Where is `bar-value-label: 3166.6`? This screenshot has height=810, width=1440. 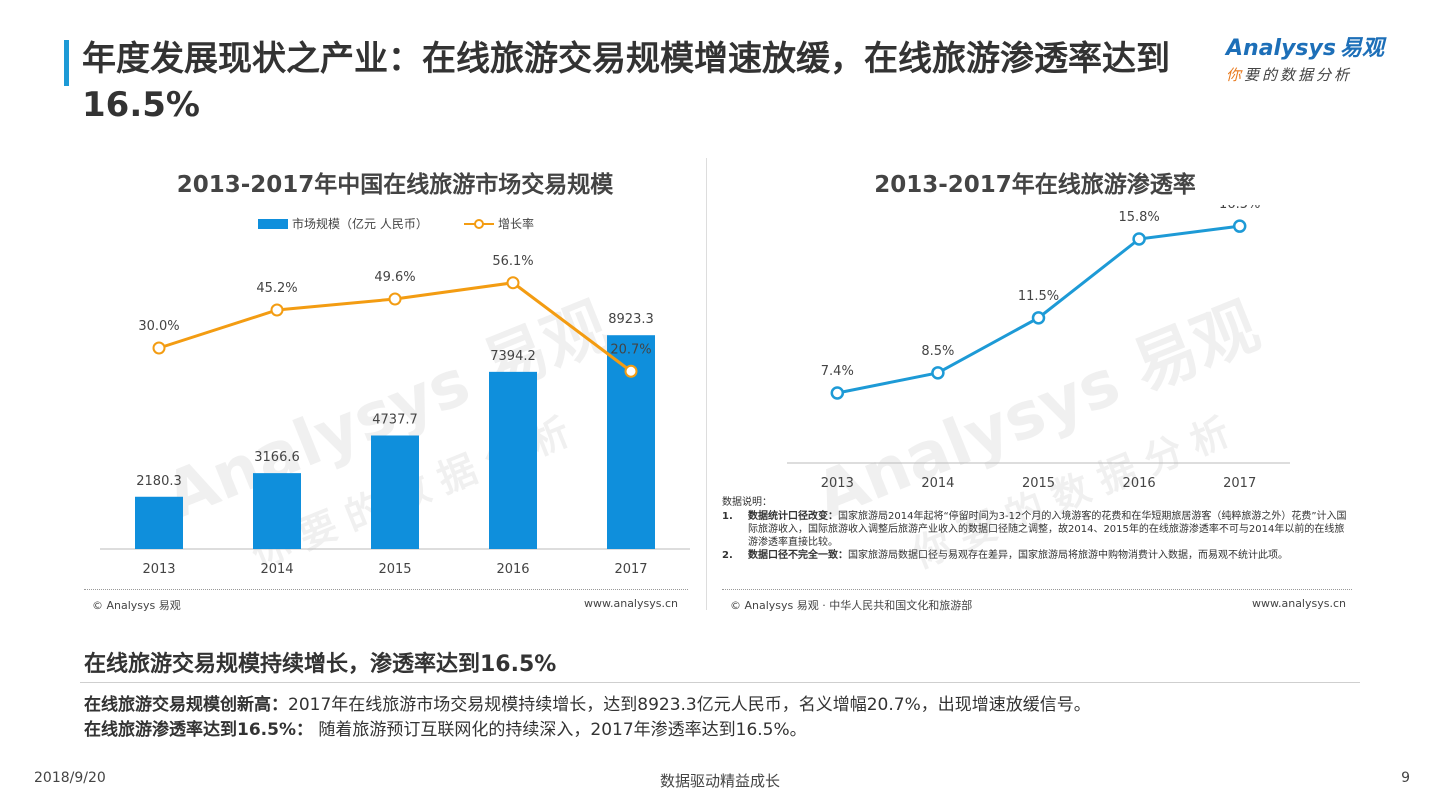
bar-value-label: 3166.6 is located at coordinates (277, 457).